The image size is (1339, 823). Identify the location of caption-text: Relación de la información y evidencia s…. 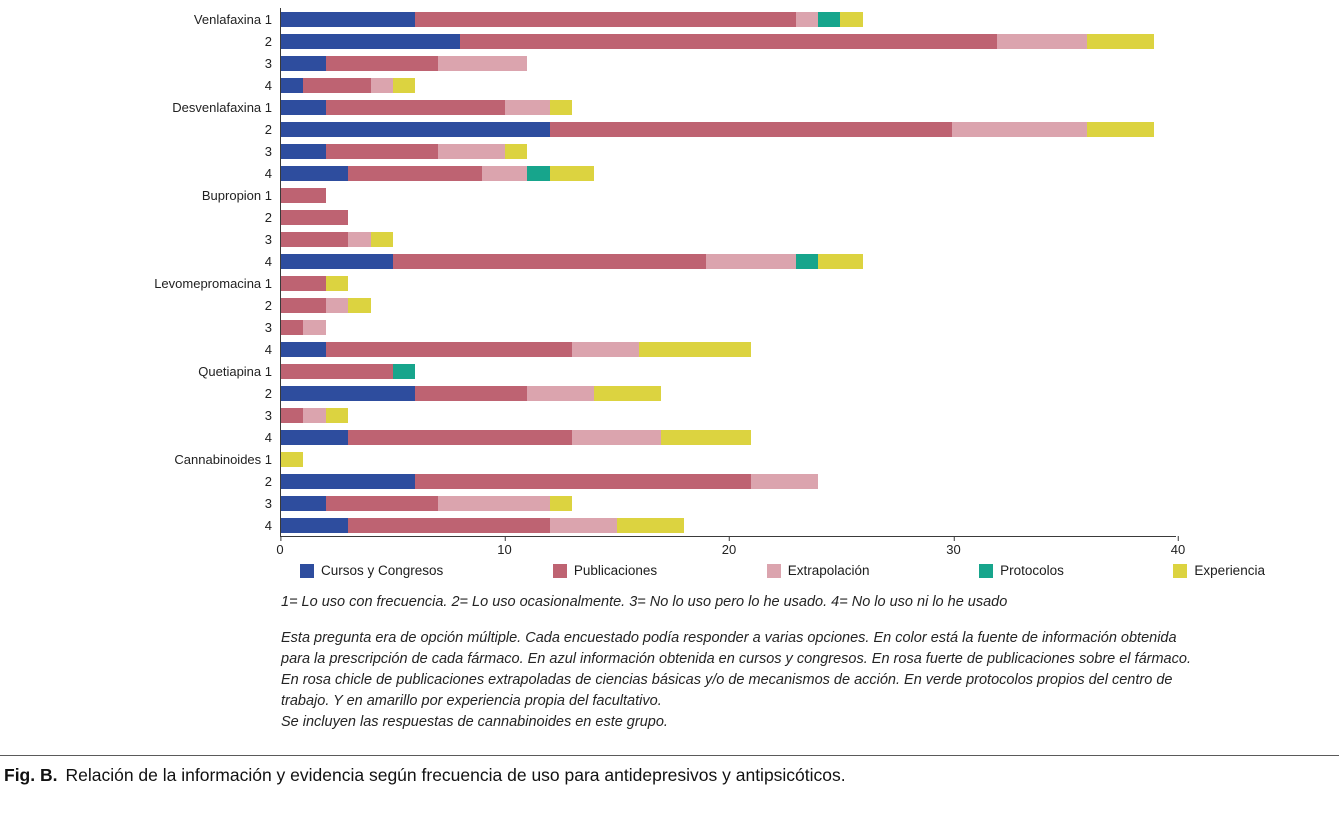
(455, 775).